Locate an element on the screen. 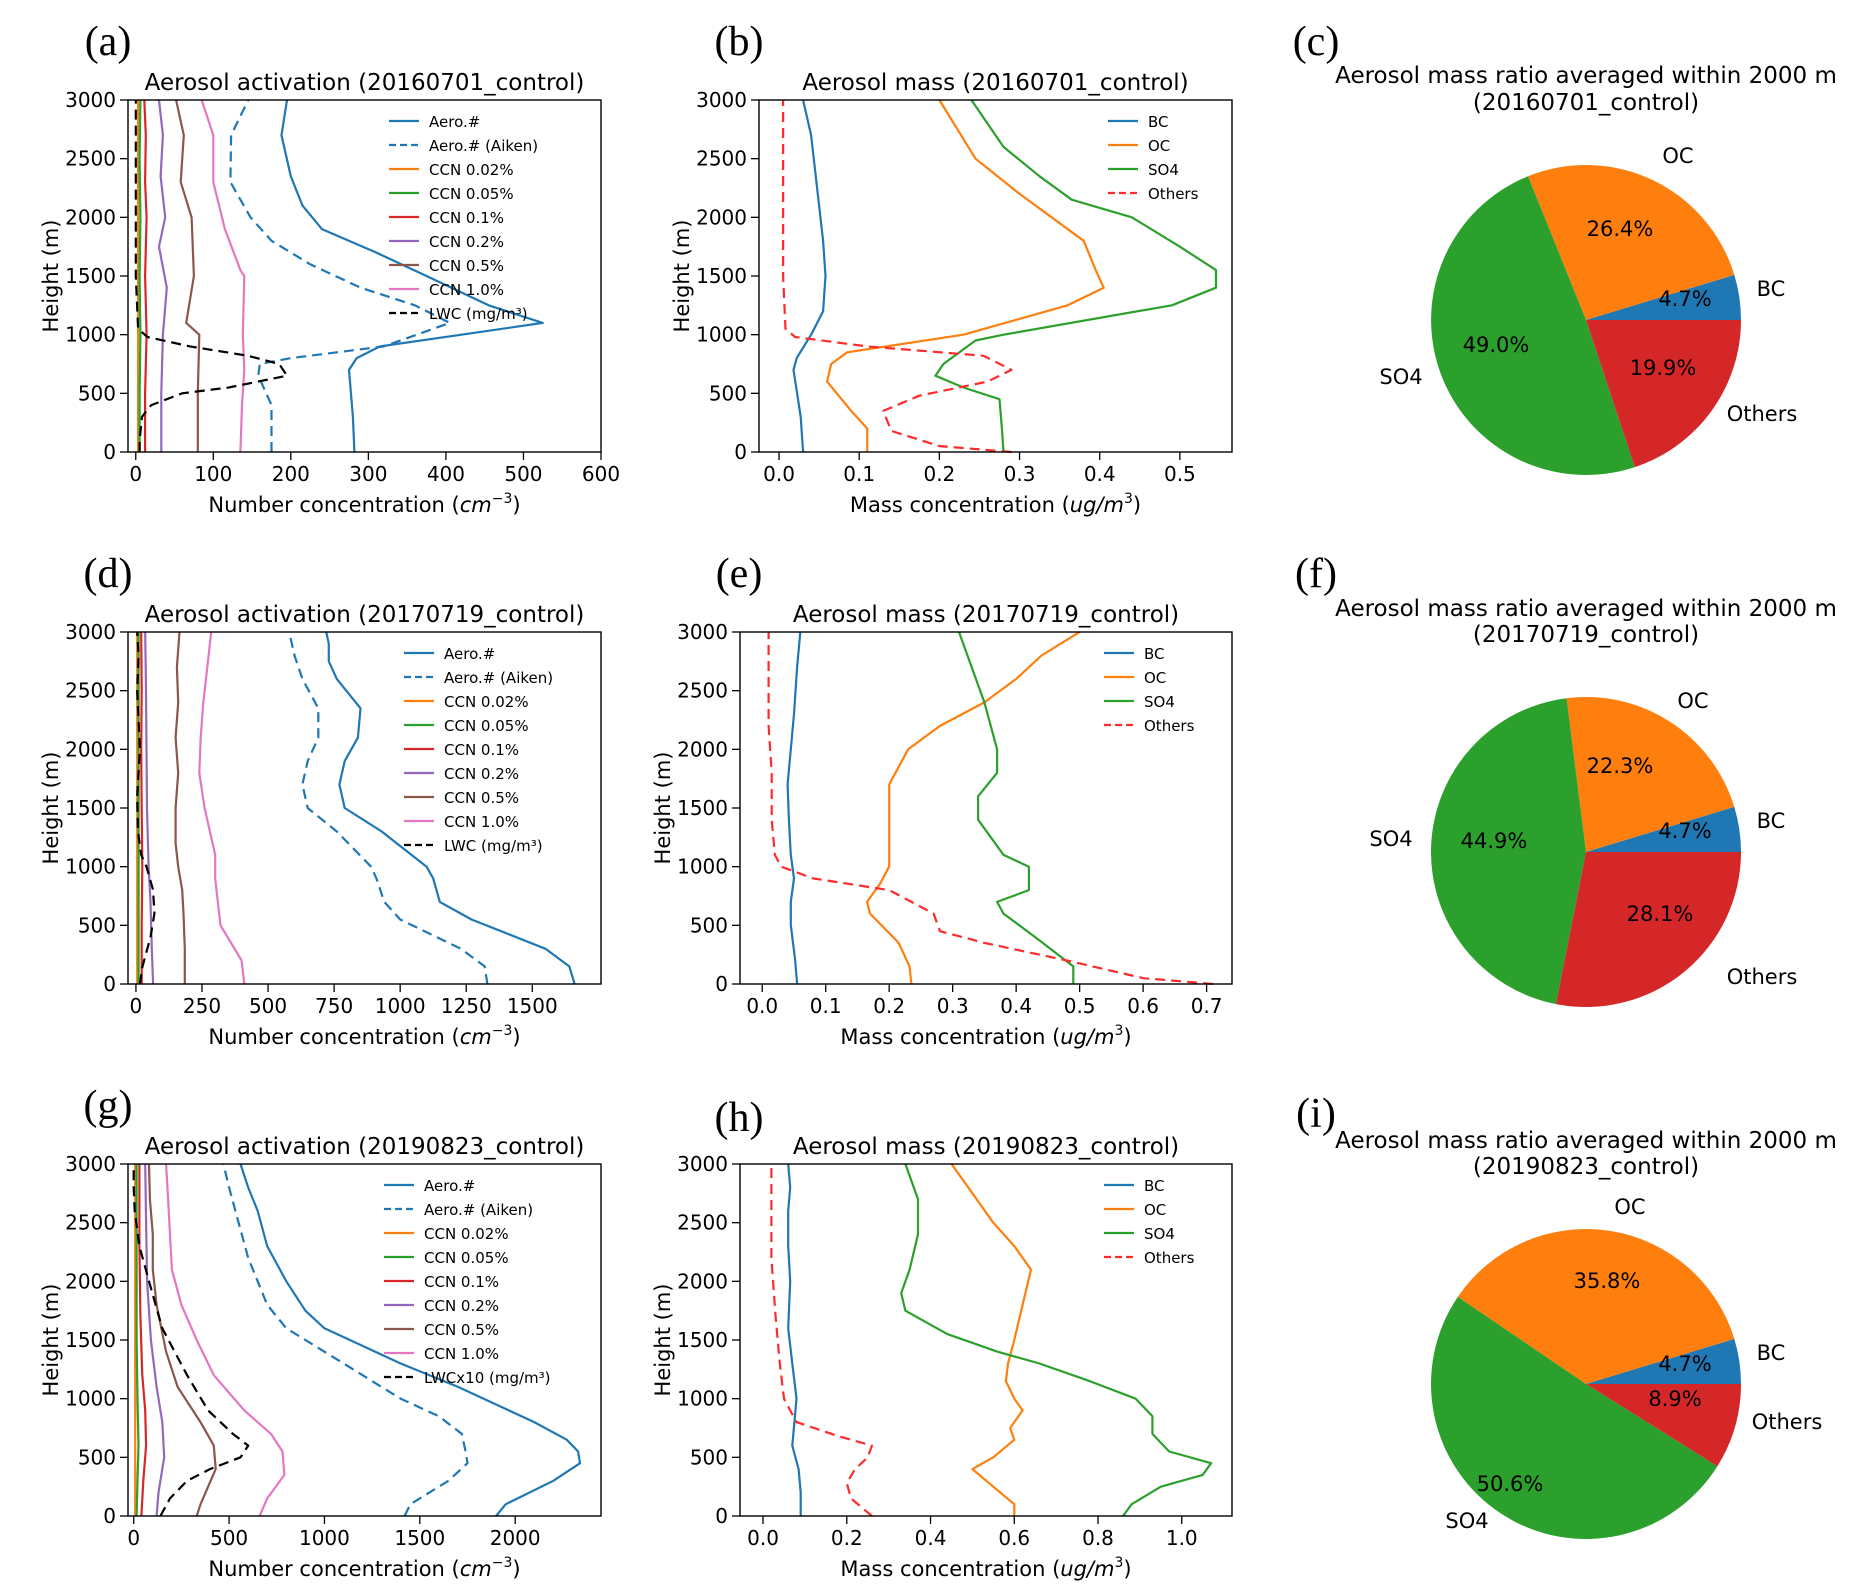  x-tick-label: 0.0 is located at coordinates (762, 1006).